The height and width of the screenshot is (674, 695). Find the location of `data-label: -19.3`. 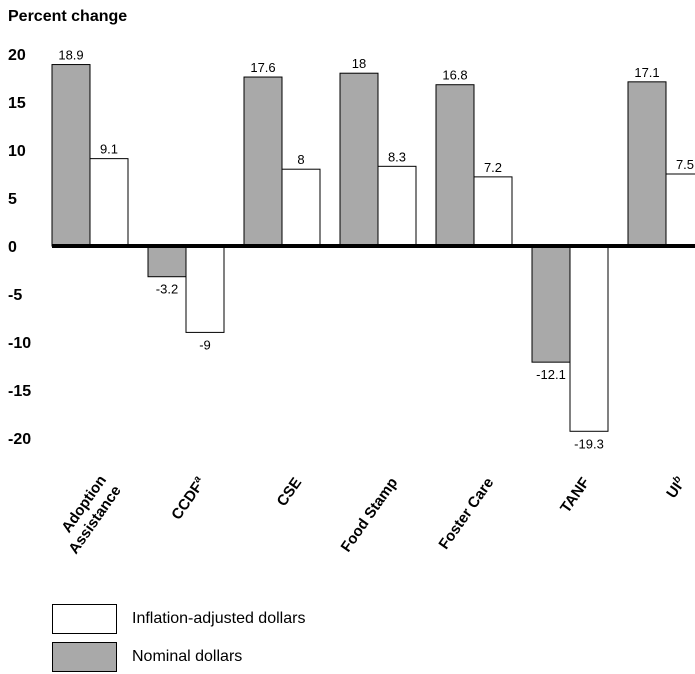

data-label: -19.3 is located at coordinates (589, 443).